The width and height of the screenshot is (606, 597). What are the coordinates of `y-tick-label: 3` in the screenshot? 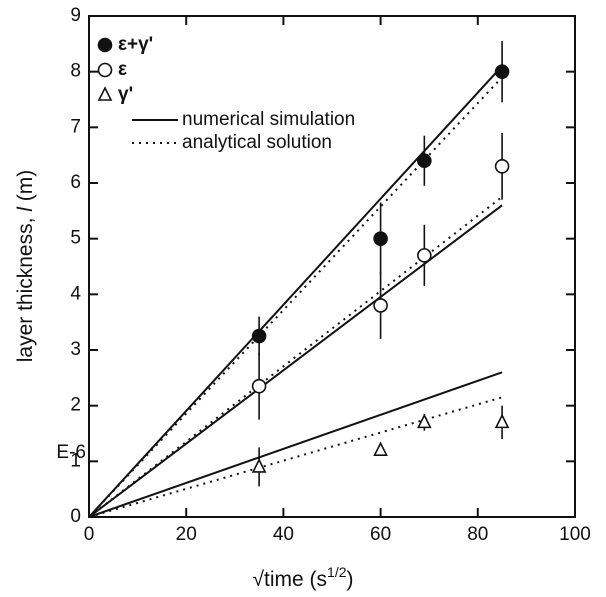 It's located at (75, 349).